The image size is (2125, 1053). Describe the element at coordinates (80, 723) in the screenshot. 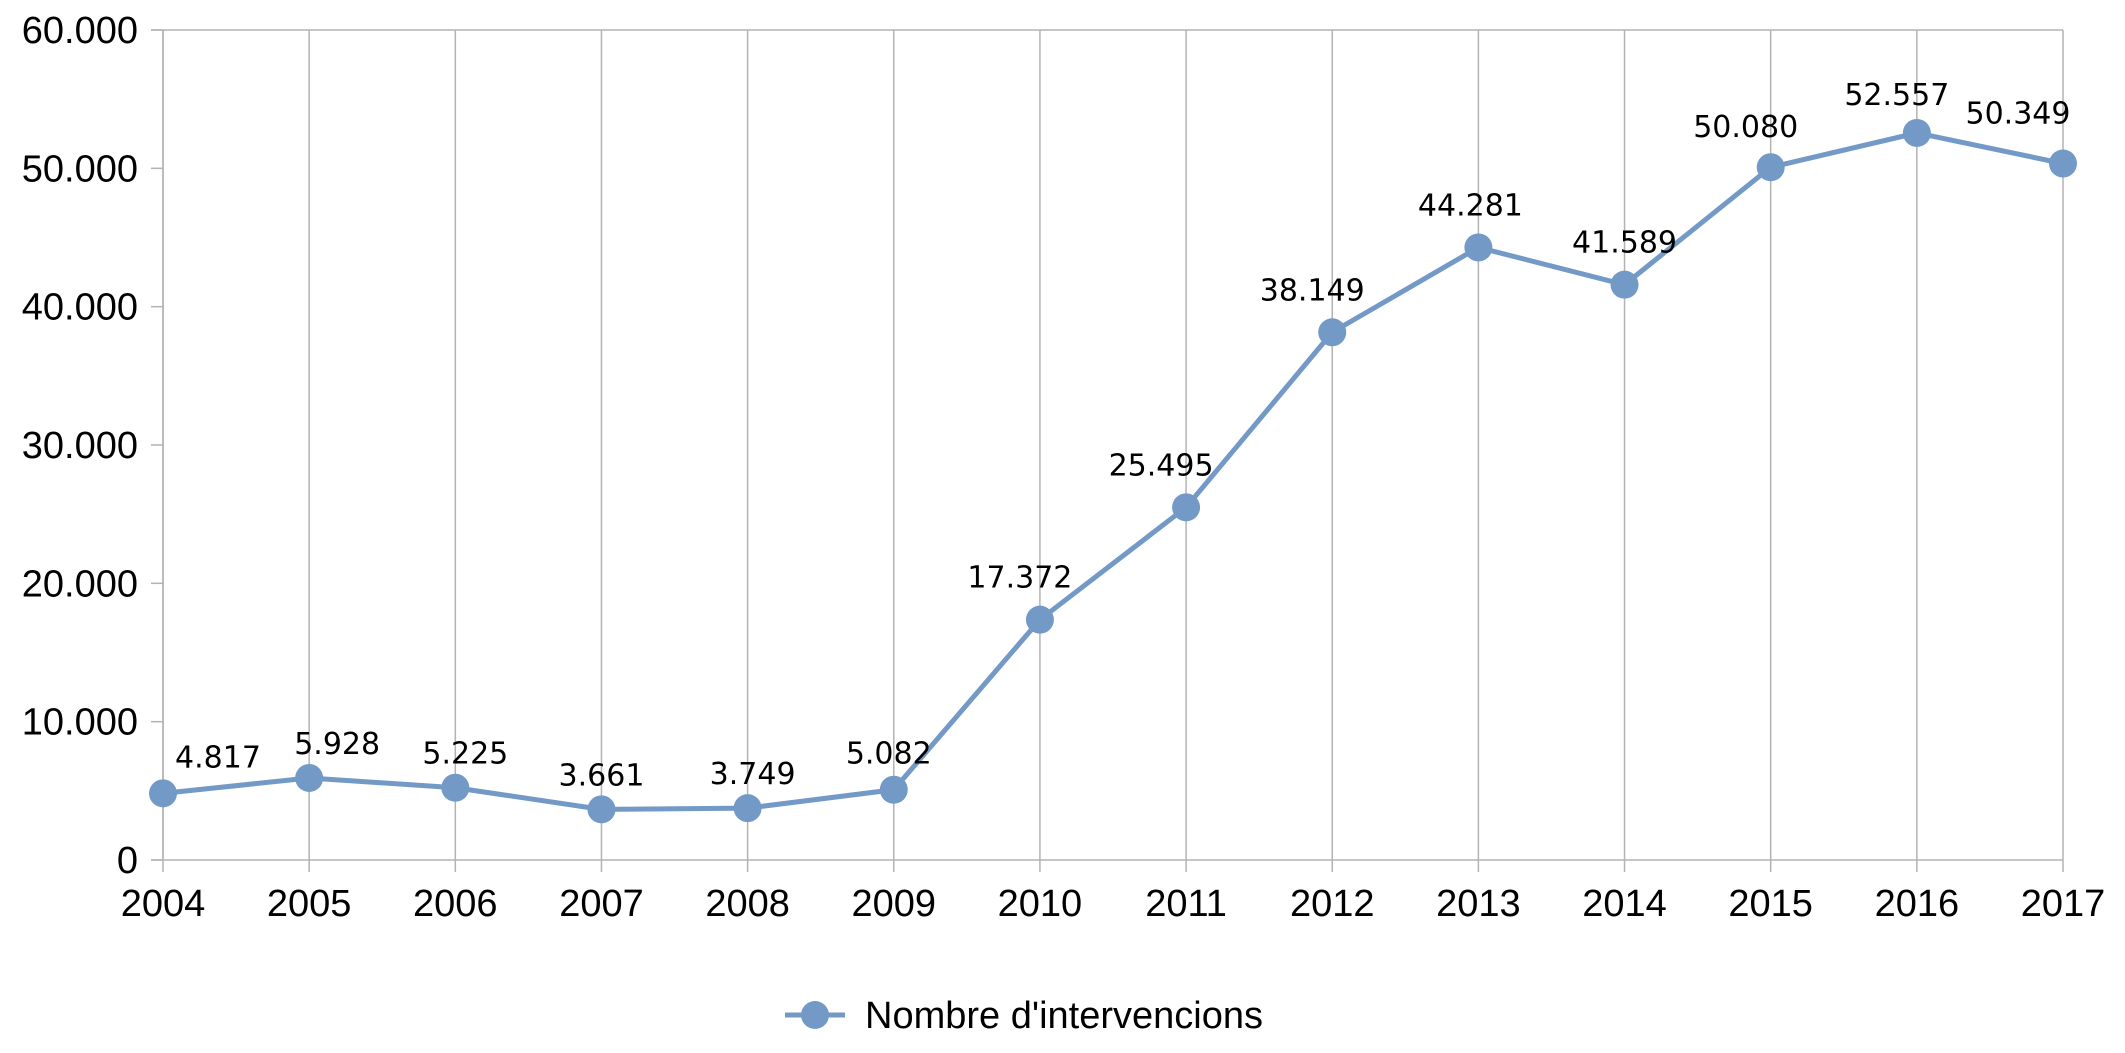

I see `y-tick-label: 10.000` at that location.